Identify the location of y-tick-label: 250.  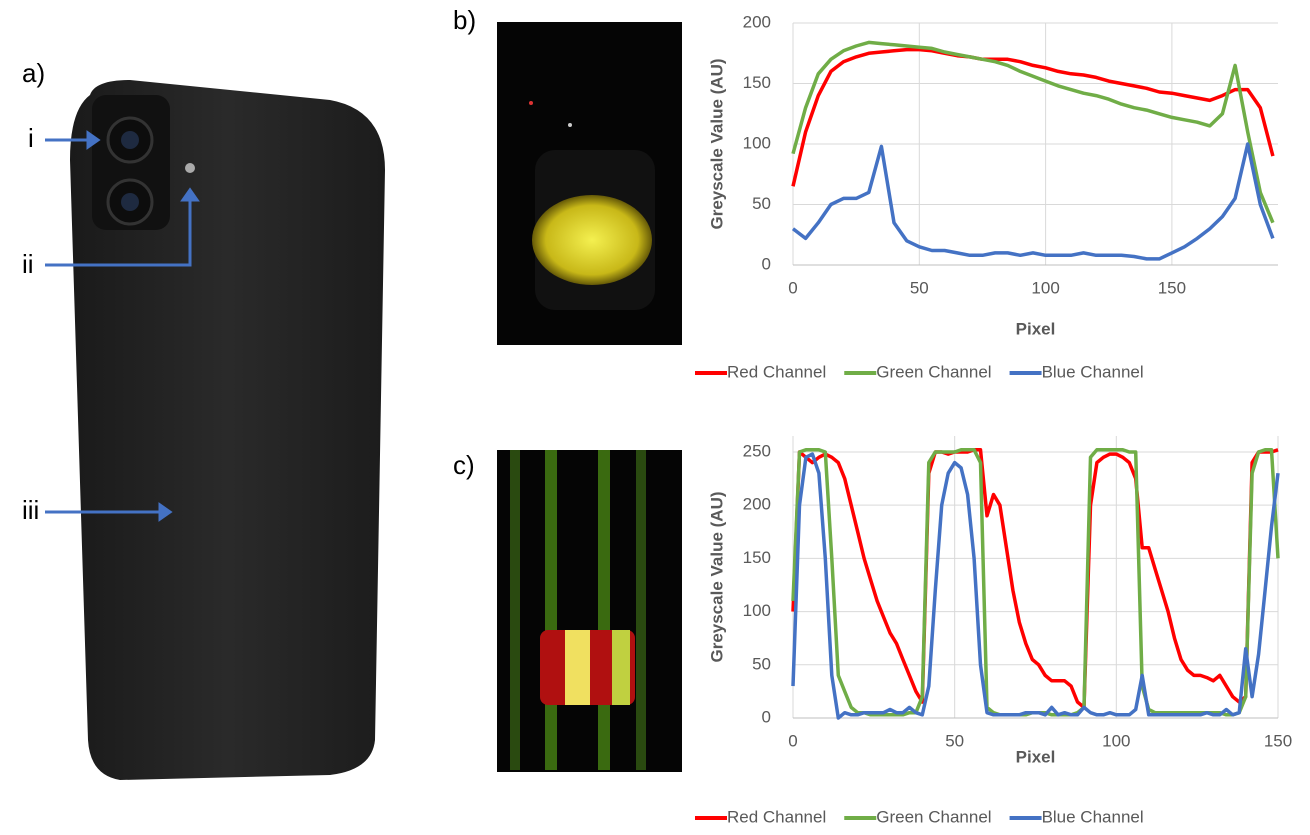
(757, 450).